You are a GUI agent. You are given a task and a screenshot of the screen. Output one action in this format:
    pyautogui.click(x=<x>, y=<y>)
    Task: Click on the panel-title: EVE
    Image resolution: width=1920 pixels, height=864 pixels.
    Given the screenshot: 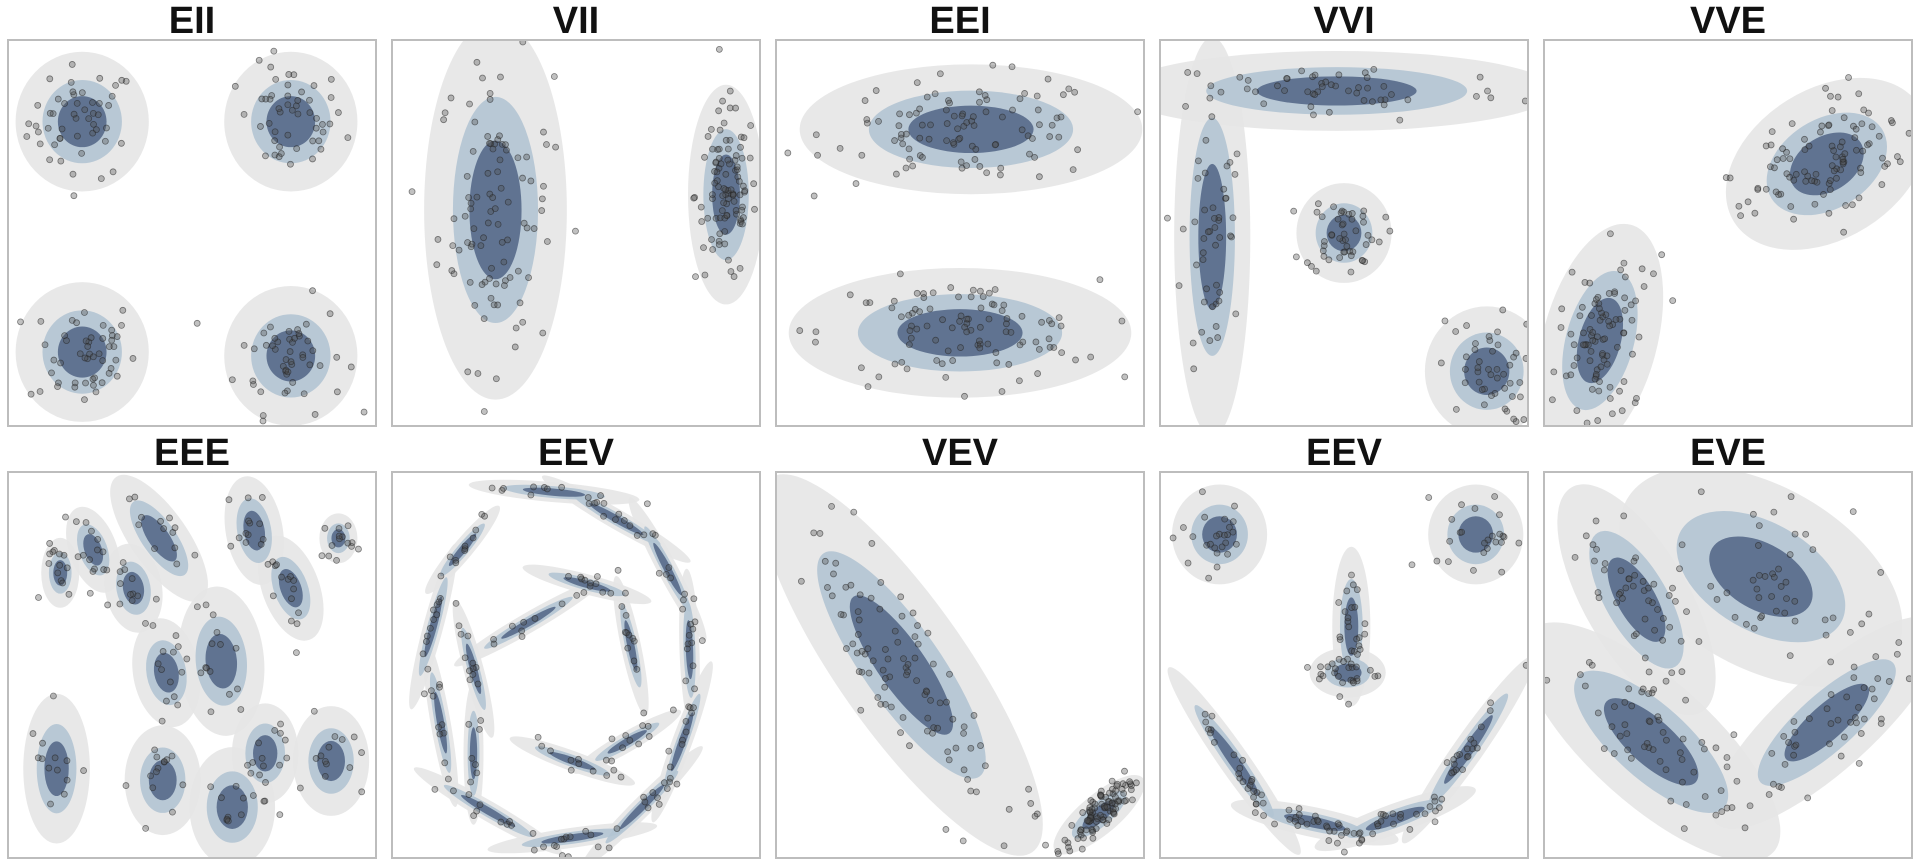 What is the action you would take?
    pyautogui.click(x=1728, y=453)
    